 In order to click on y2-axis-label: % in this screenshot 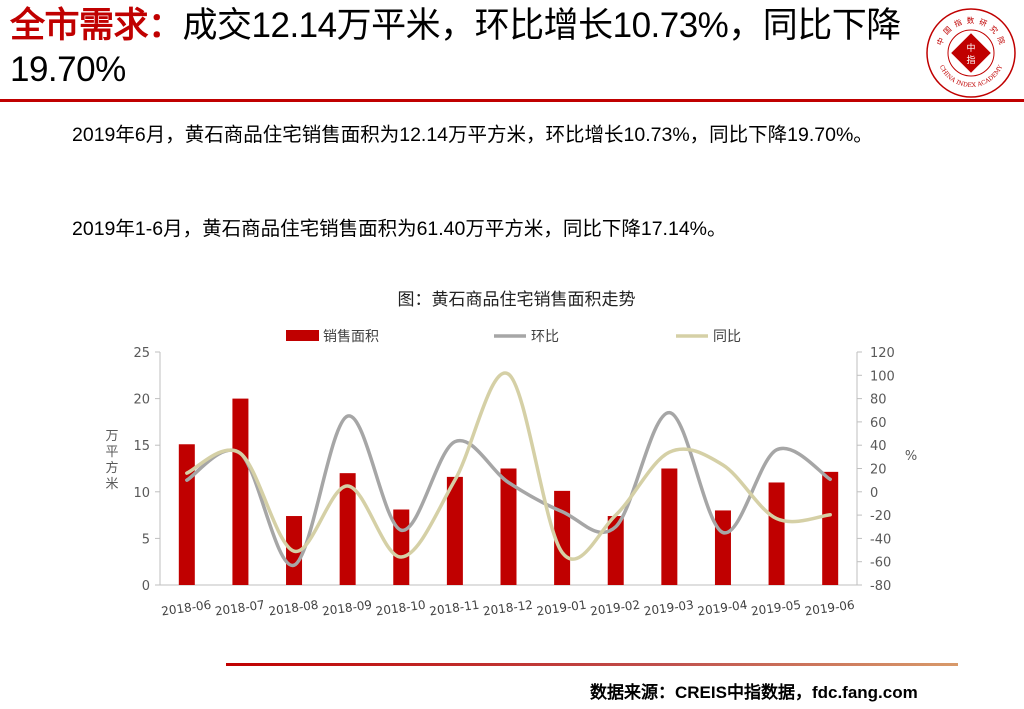, I will do `click(911, 456)`.